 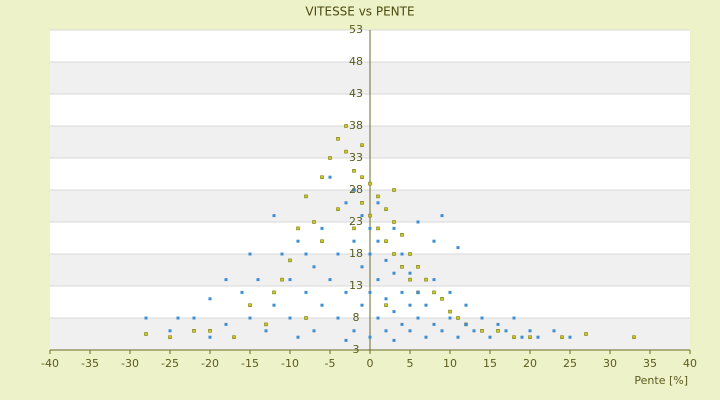 What do you see at coordinates (570, 363) in the screenshot?
I see `x-tick-label: 25` at bounding box center [570, 363].